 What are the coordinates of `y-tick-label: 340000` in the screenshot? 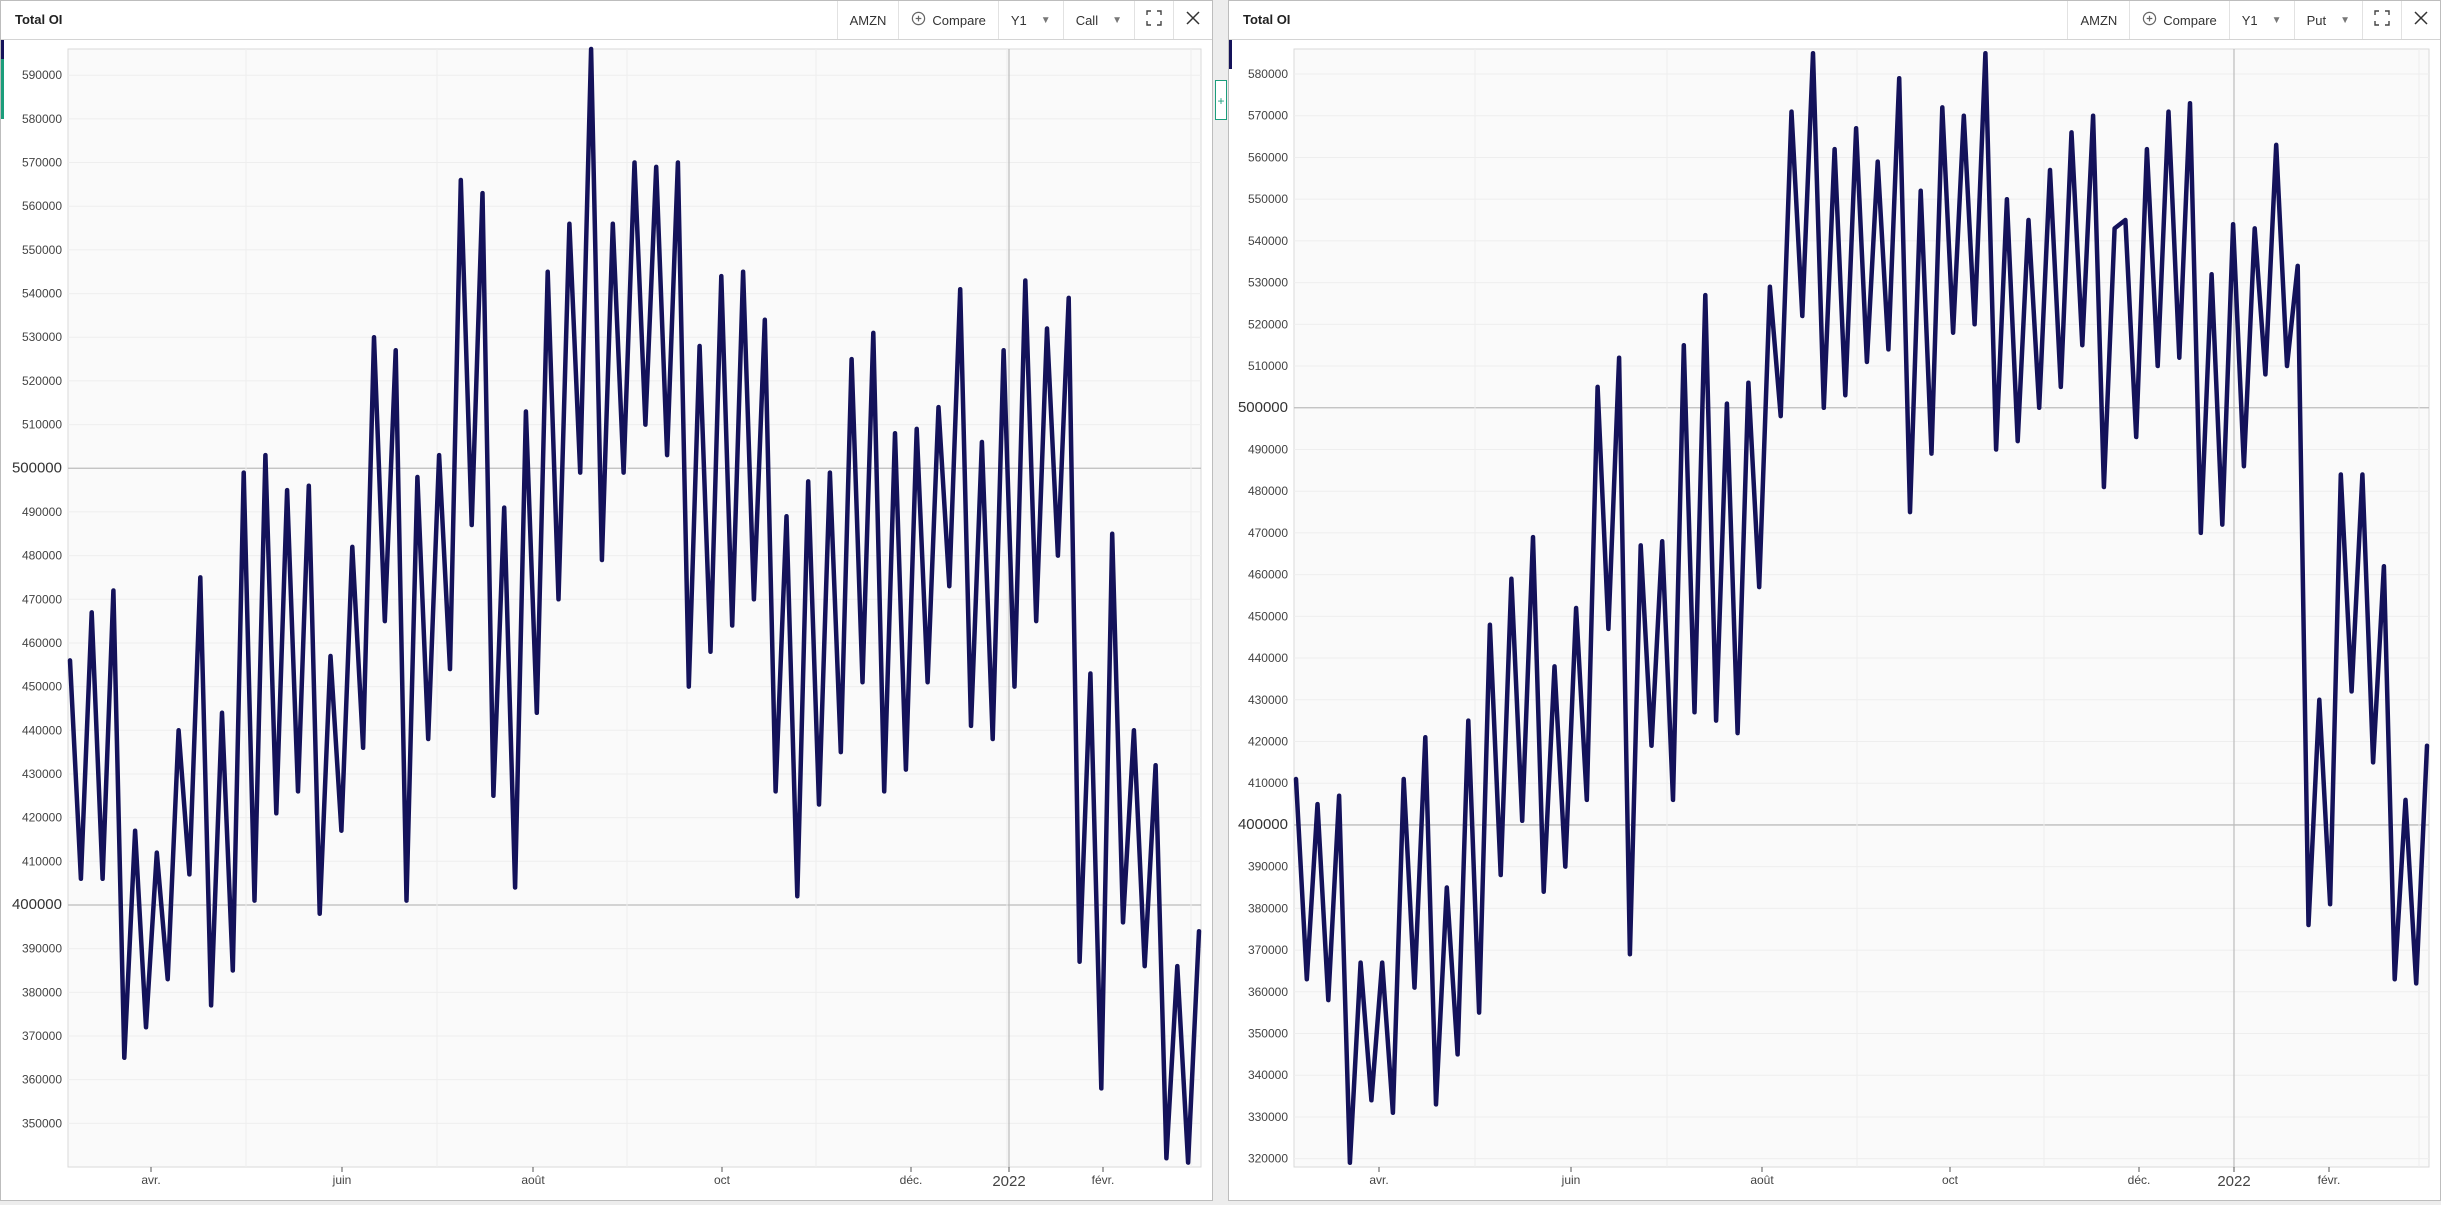 It's located at (1268, 1075).